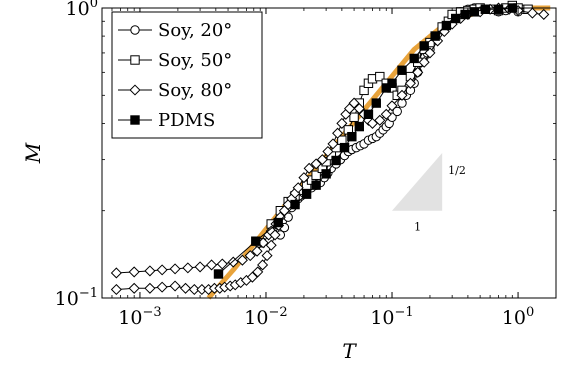  What do you see at coordinates (139, 317) in the screenshot?
I see `x-tick-label: 10⁻³` at bounding box center [139, 317].